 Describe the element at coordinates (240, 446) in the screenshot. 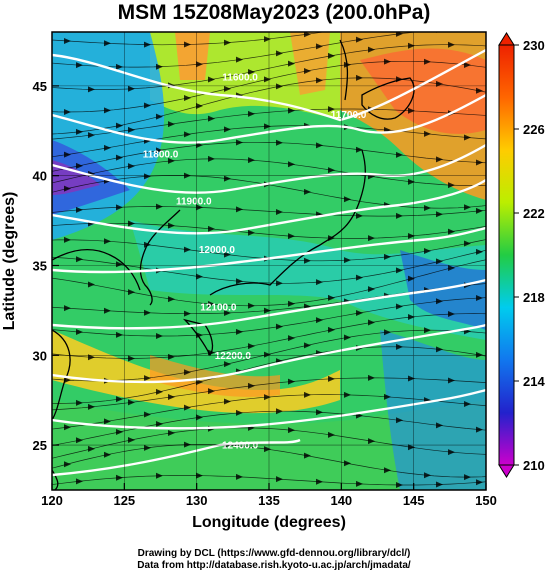

I see `contour-label: 12400.0` at that location.